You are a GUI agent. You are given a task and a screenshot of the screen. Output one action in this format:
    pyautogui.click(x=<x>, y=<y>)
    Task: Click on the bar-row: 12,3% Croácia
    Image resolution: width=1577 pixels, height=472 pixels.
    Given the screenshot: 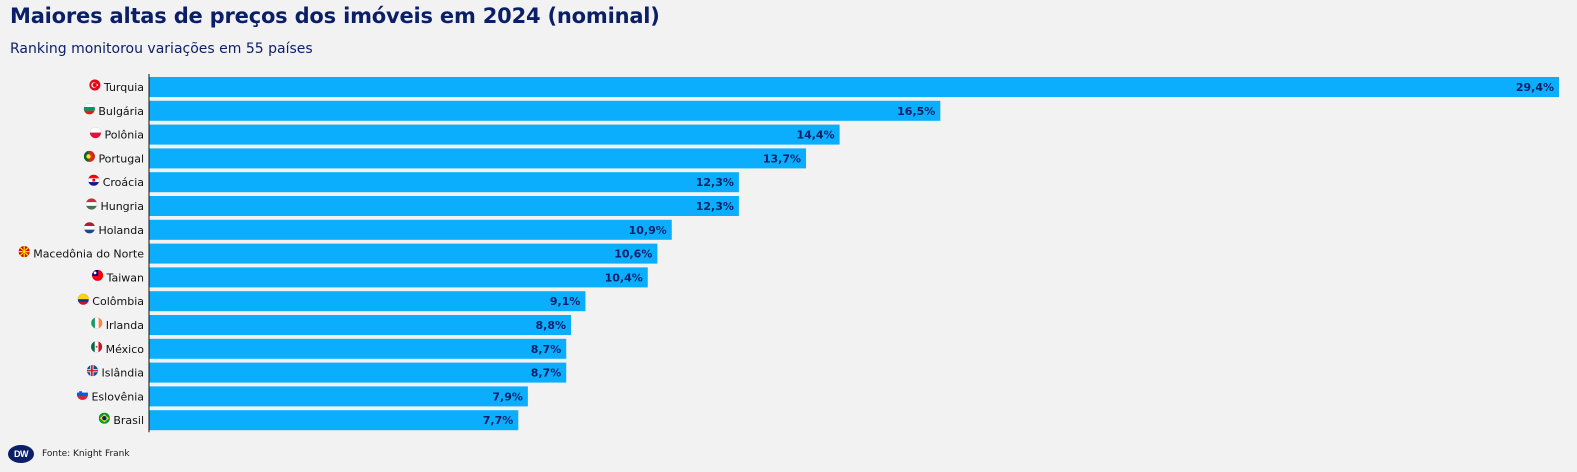 What is the action you would take?
    pyautogui.click(x=413, y=182)
    